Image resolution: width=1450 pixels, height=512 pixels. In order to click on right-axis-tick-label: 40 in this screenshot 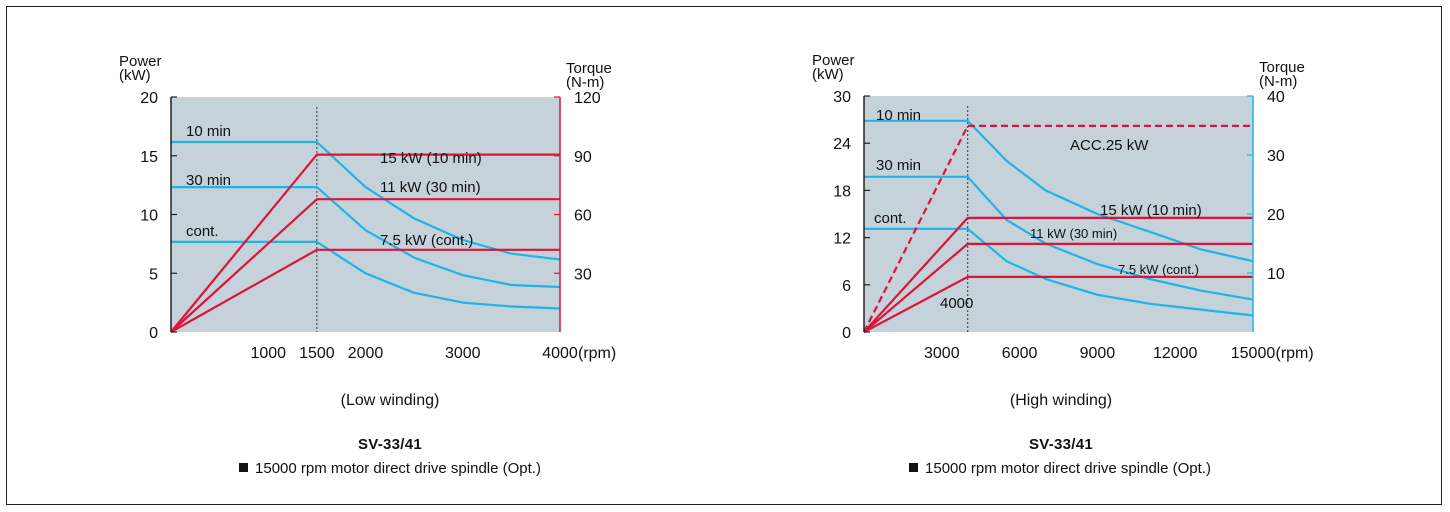, I will do `click(1276, 97)`.